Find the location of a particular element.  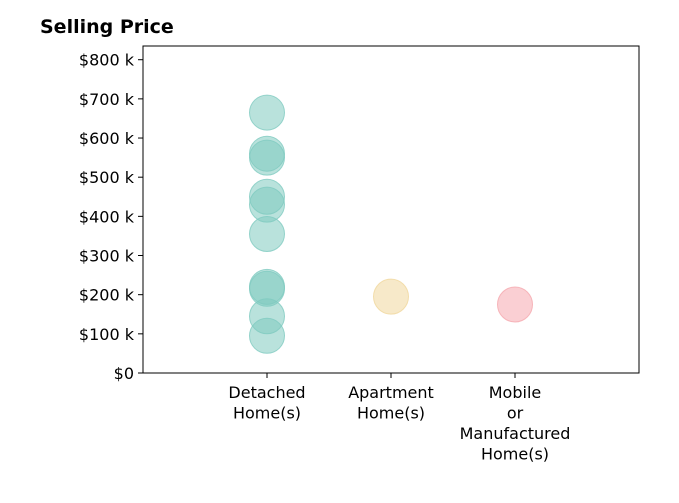

x-tick-label: Mobile or Manufactured Home(s) is located at coordinates (515, 423).